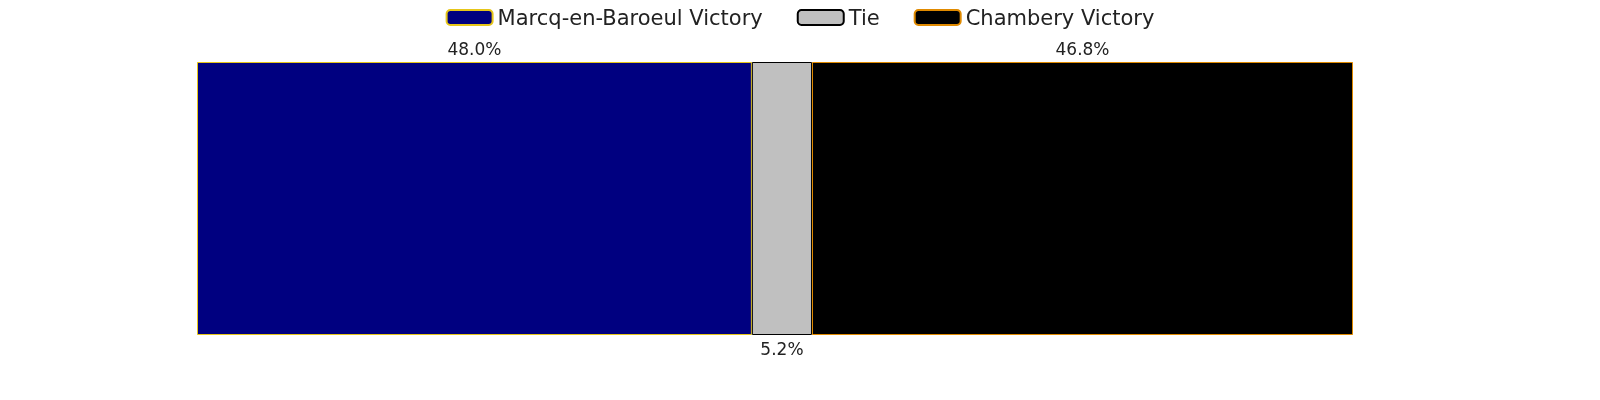 This screenshot has height=400, width=1600. I want to click on data-label: 5.2%, so click(782, 348).